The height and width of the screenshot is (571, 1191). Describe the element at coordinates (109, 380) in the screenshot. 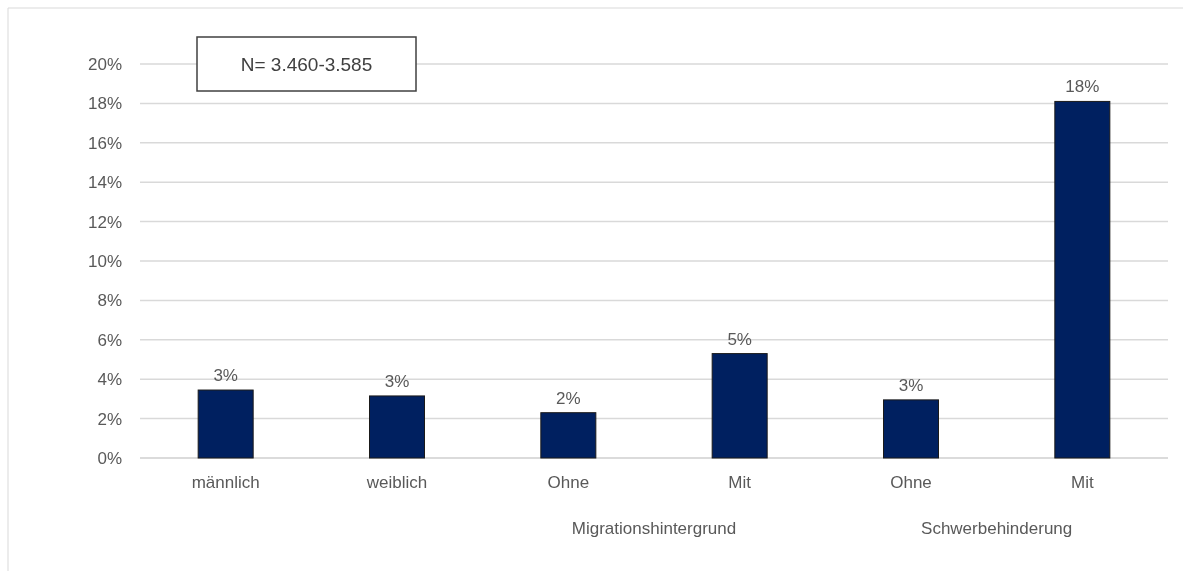

I see `y-tick-label: 4%` at that location.